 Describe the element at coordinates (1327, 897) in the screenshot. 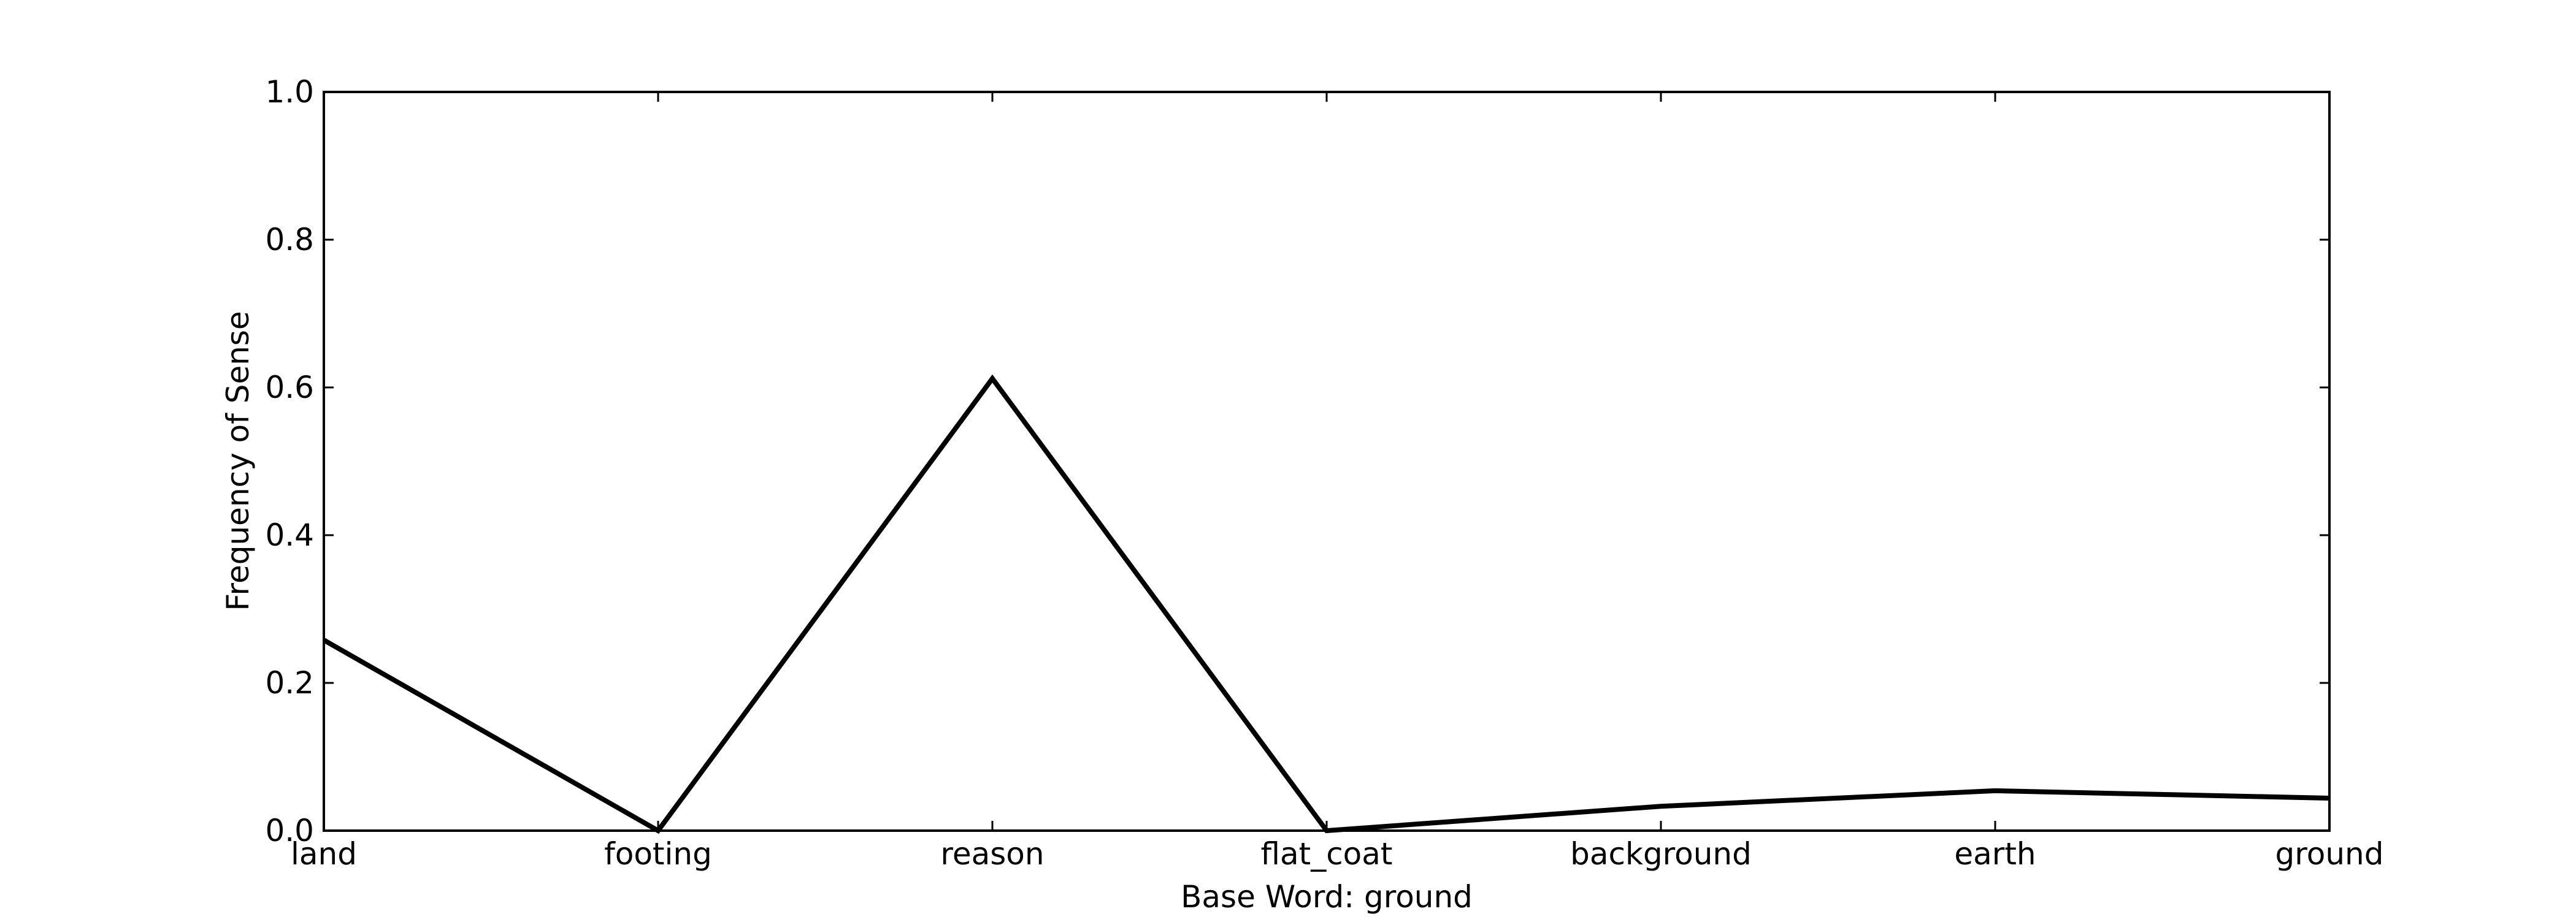

I see `x-axis-label: Base Word: ground` at that location.